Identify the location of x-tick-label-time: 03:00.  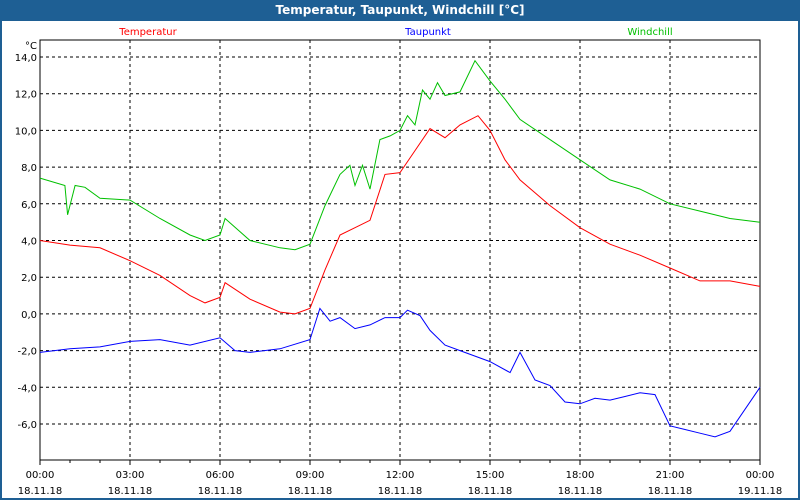
(130, 475).